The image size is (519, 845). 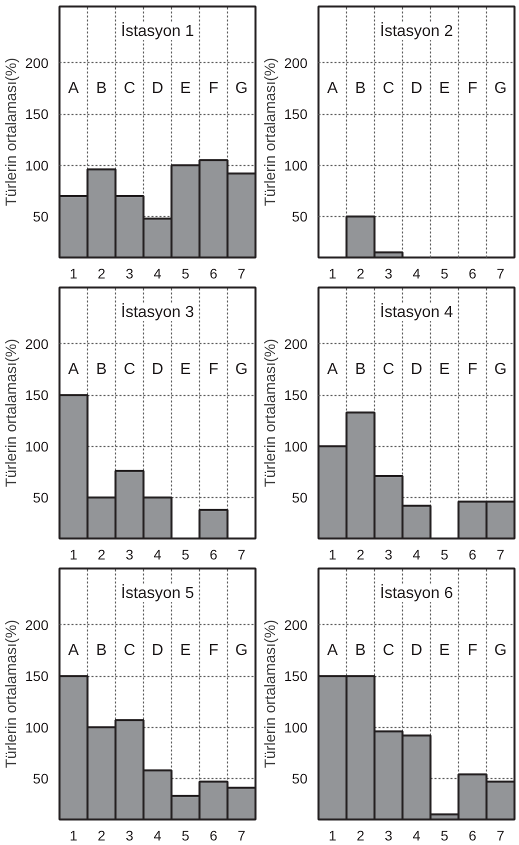 I want to click on text: İstasyon 2, so click(x=417, y=31).